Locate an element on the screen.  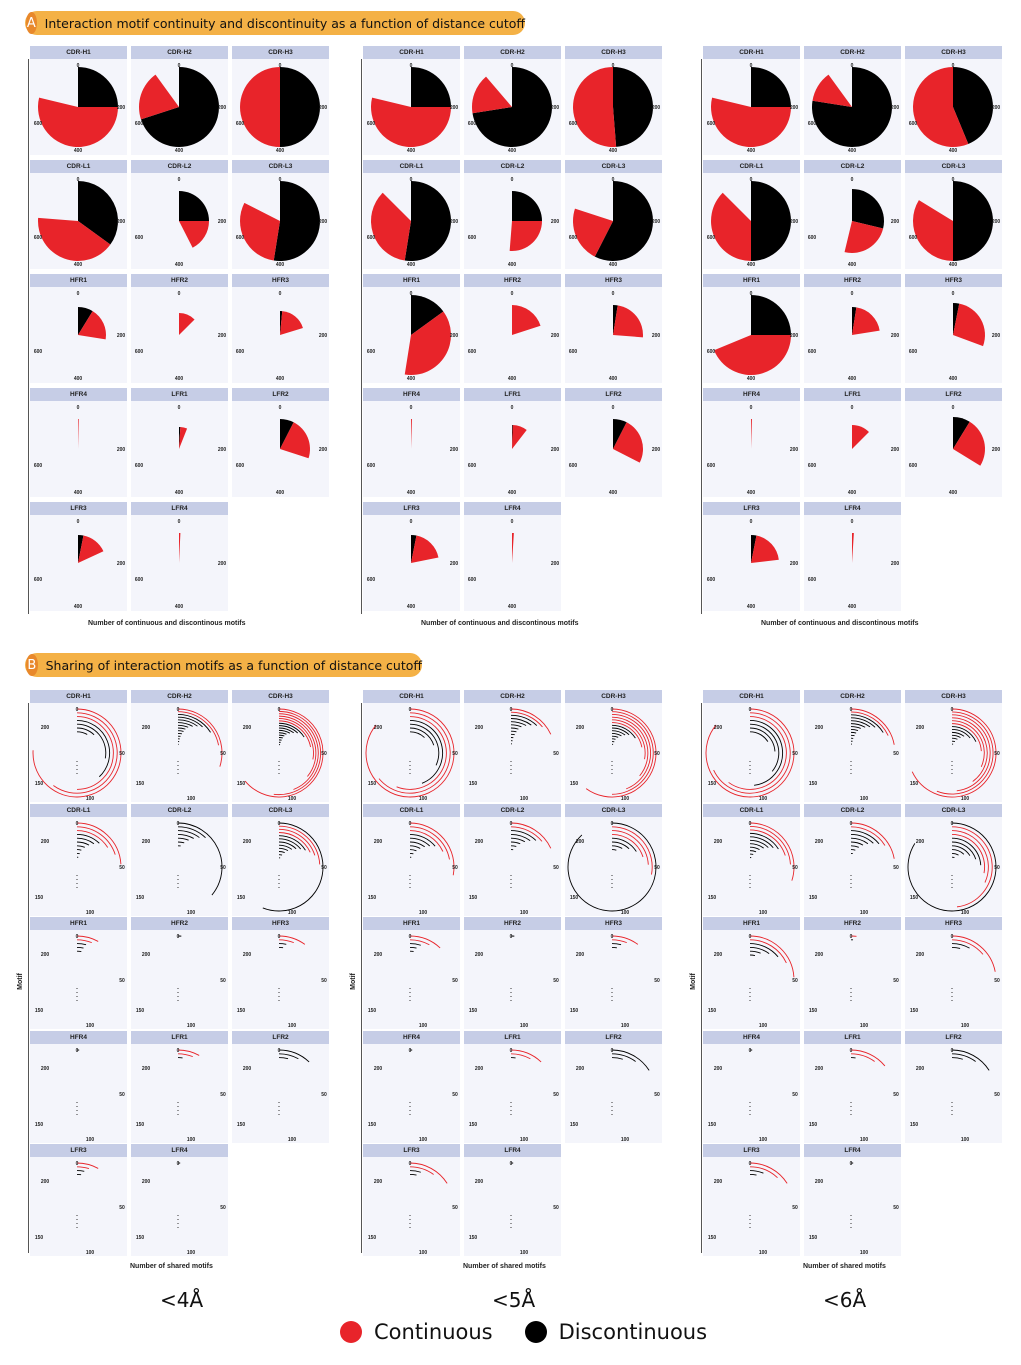
facet-strip-label: CDR-L3 is located at coordinates (280, 166).